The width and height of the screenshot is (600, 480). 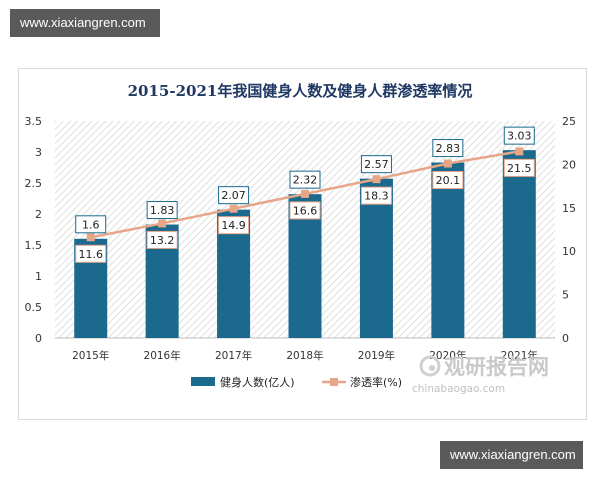 I want to click on legend-marker-line, so click(x=334, y=382).